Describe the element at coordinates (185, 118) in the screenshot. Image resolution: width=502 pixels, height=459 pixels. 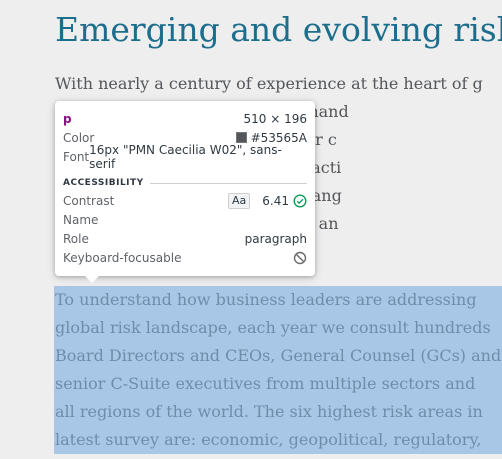
I see `tooltip-header: p 510 × 196` at that location.